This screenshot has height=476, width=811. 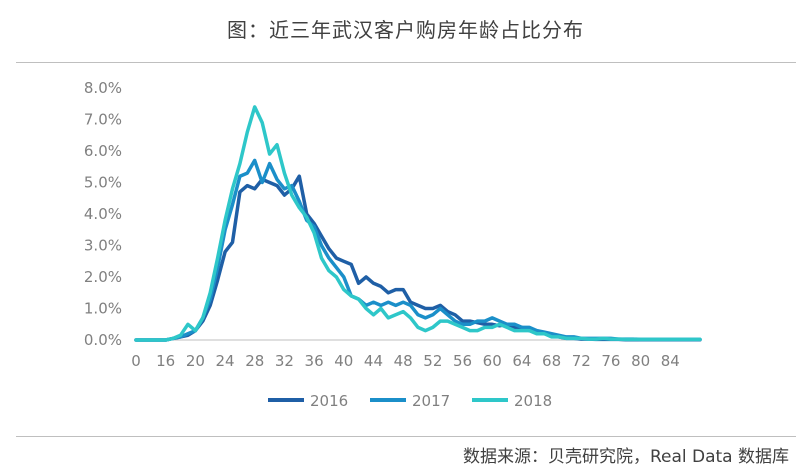 What do you see at coordinates (254, 361) in the screenshot?
I see `x-tick-label: 28` at bounding box center [254, 361].